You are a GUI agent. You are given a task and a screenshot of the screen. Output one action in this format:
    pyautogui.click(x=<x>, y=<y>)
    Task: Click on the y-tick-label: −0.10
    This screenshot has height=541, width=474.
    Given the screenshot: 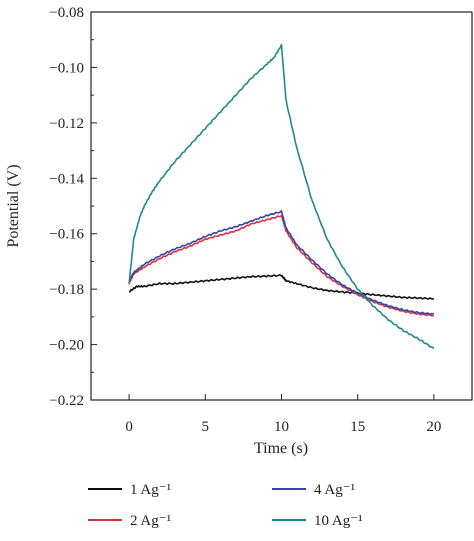 What is the action you would take?
    pyautogui.click(x=66, y=68)
    